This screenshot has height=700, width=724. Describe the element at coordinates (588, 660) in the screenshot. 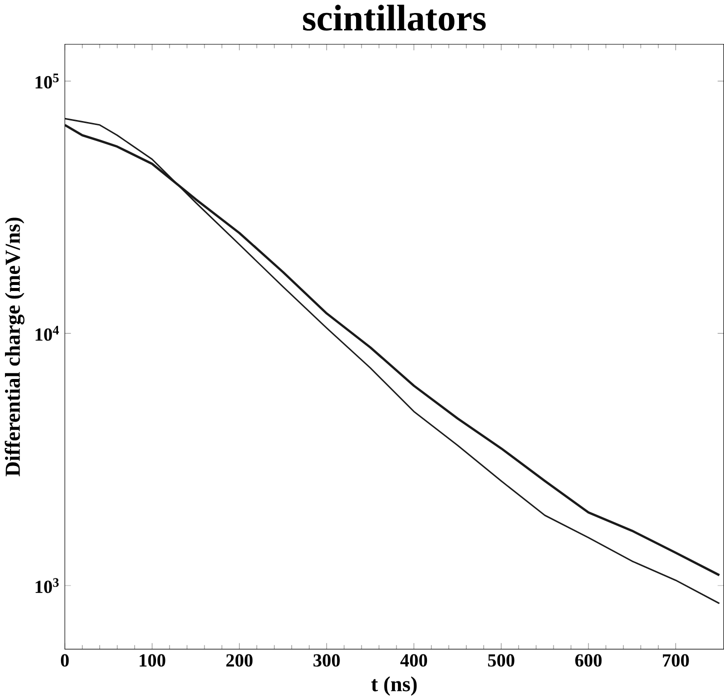

I see `x-tick-label: 600` at that location.